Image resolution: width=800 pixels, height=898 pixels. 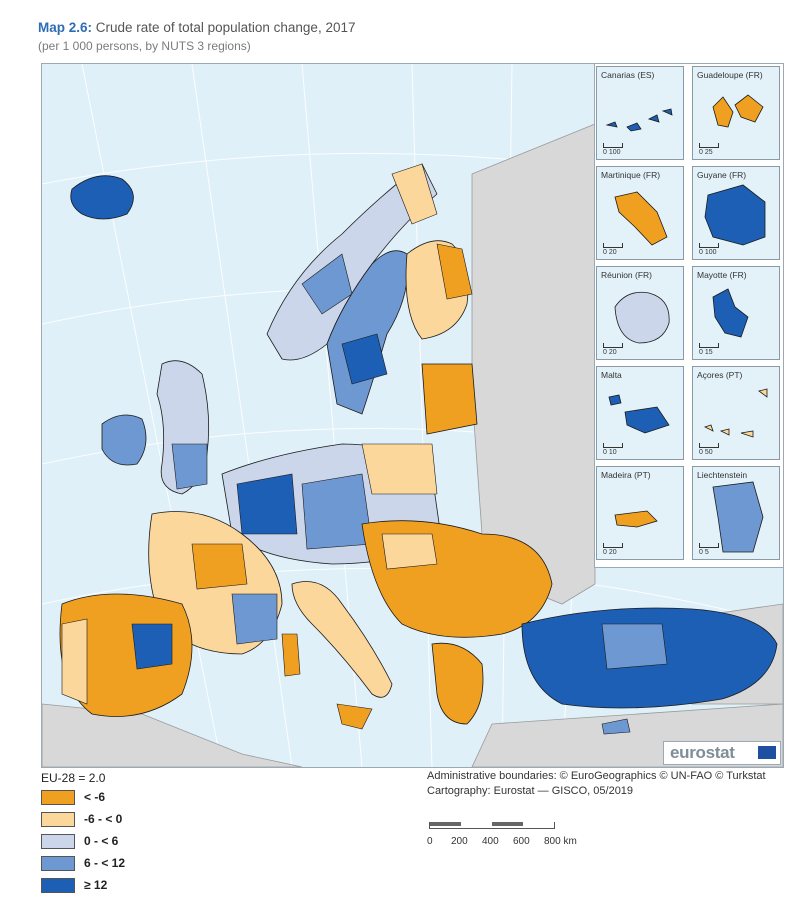 What do you see at coordinates (640, 313) in the screenshot?
I see `inset-r-union-fr: Réunion (FR) 0 20` at bounding box center [640, 313].